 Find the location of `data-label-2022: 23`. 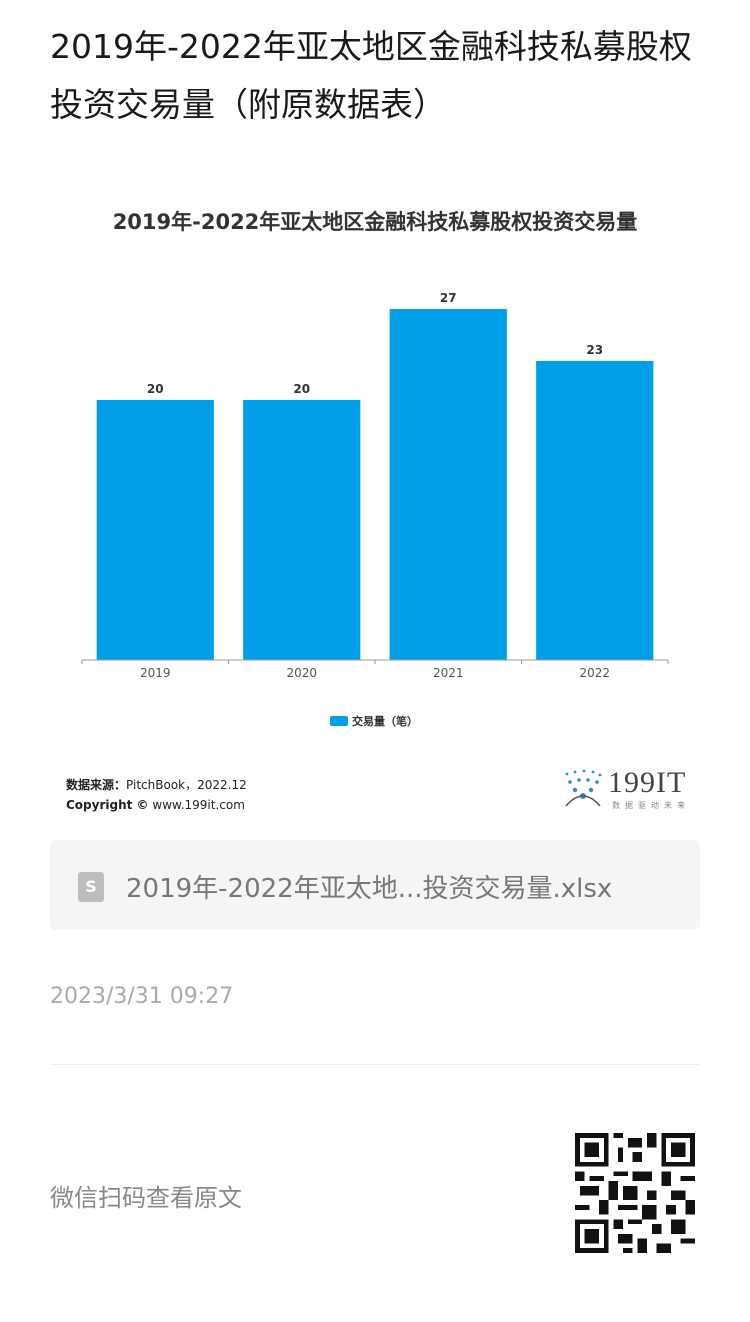

data-label-2022: 23 is located at coordinates (594, 350).